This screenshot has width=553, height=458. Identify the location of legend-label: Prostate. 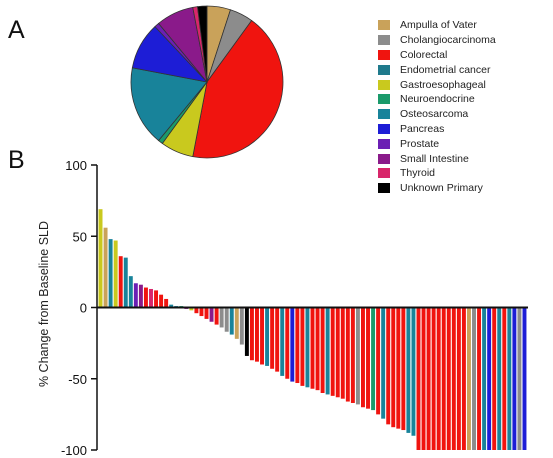
(420, 143).